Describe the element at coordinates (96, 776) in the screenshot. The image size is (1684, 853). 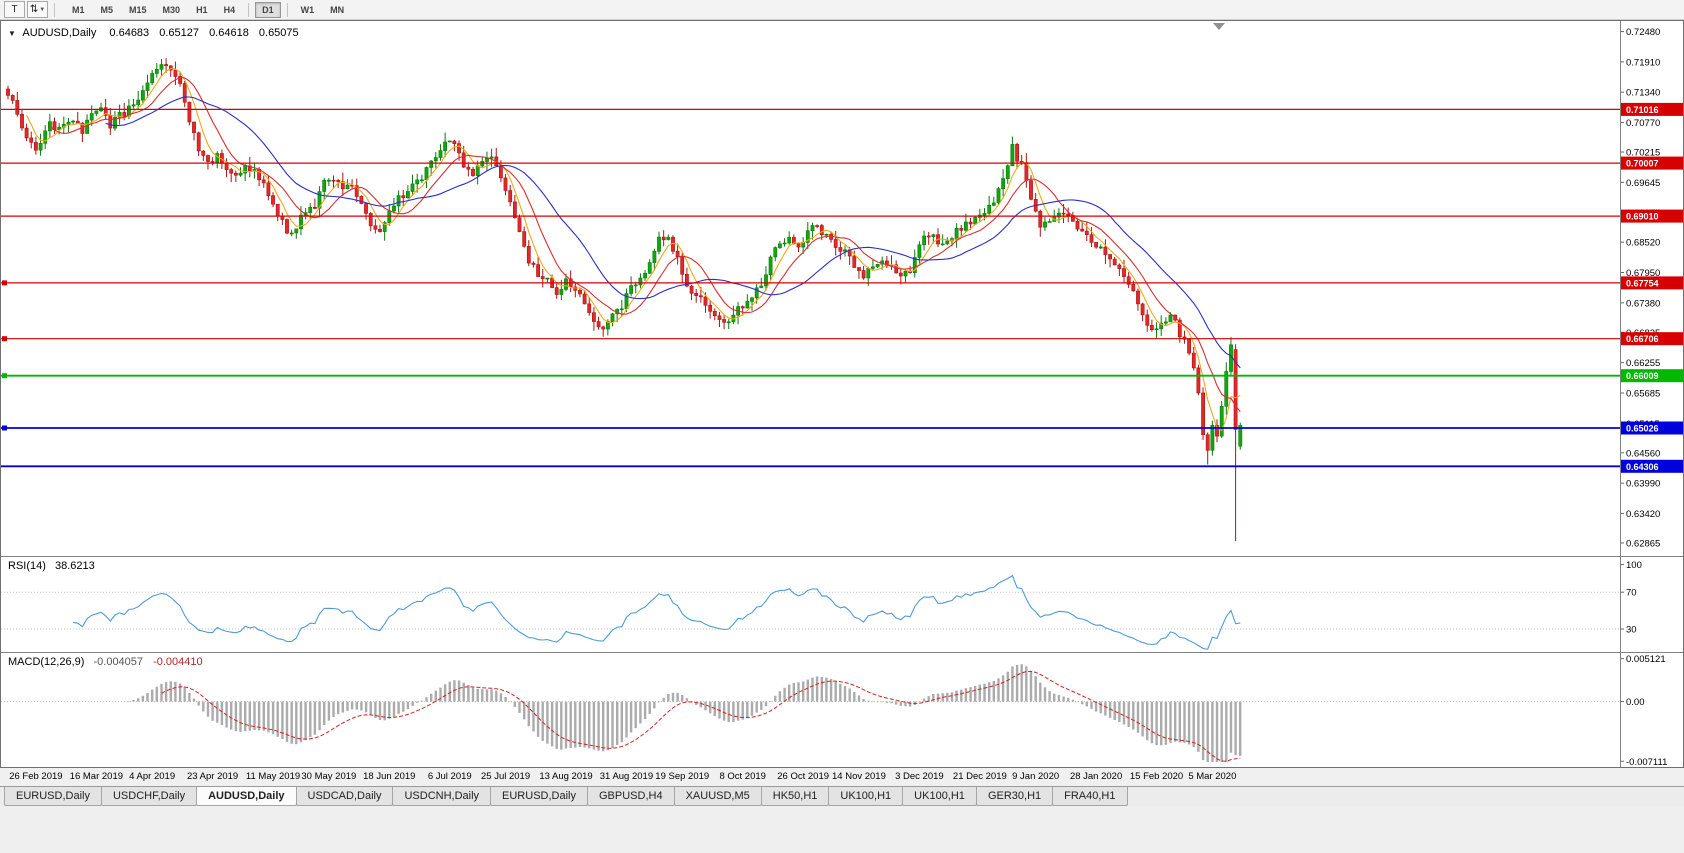
I see `time-axis-label: 16 Mar 2019` at that location.